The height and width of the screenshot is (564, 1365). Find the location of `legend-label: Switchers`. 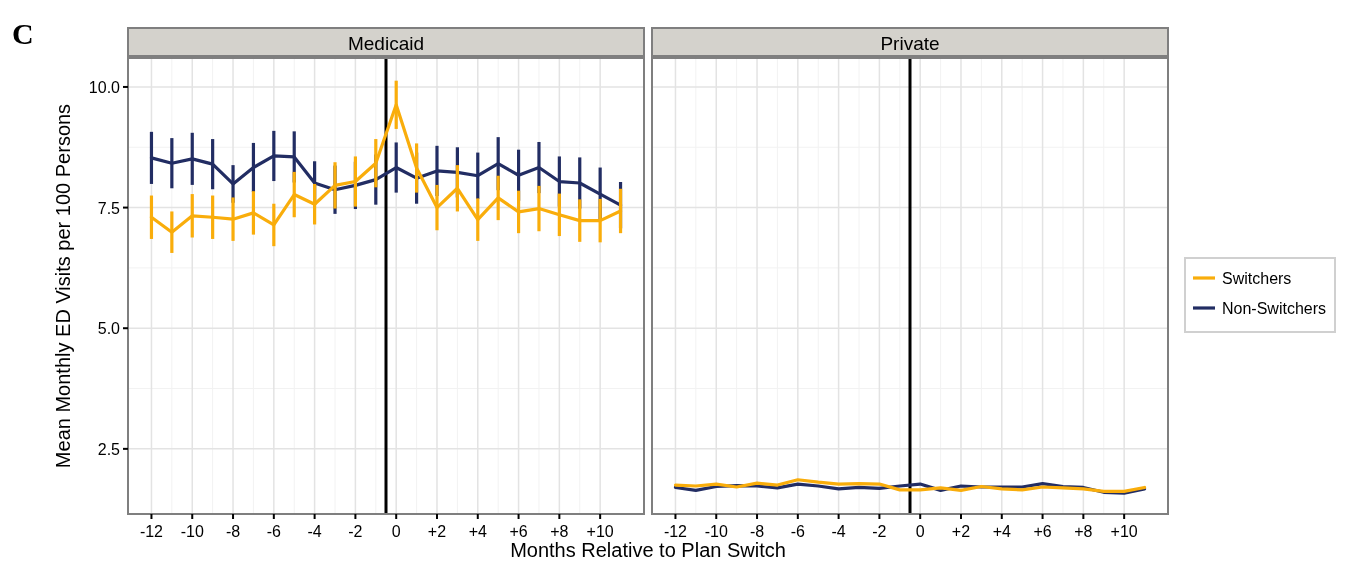

legend-label: Switchers is located at coordinates (1257, 278).